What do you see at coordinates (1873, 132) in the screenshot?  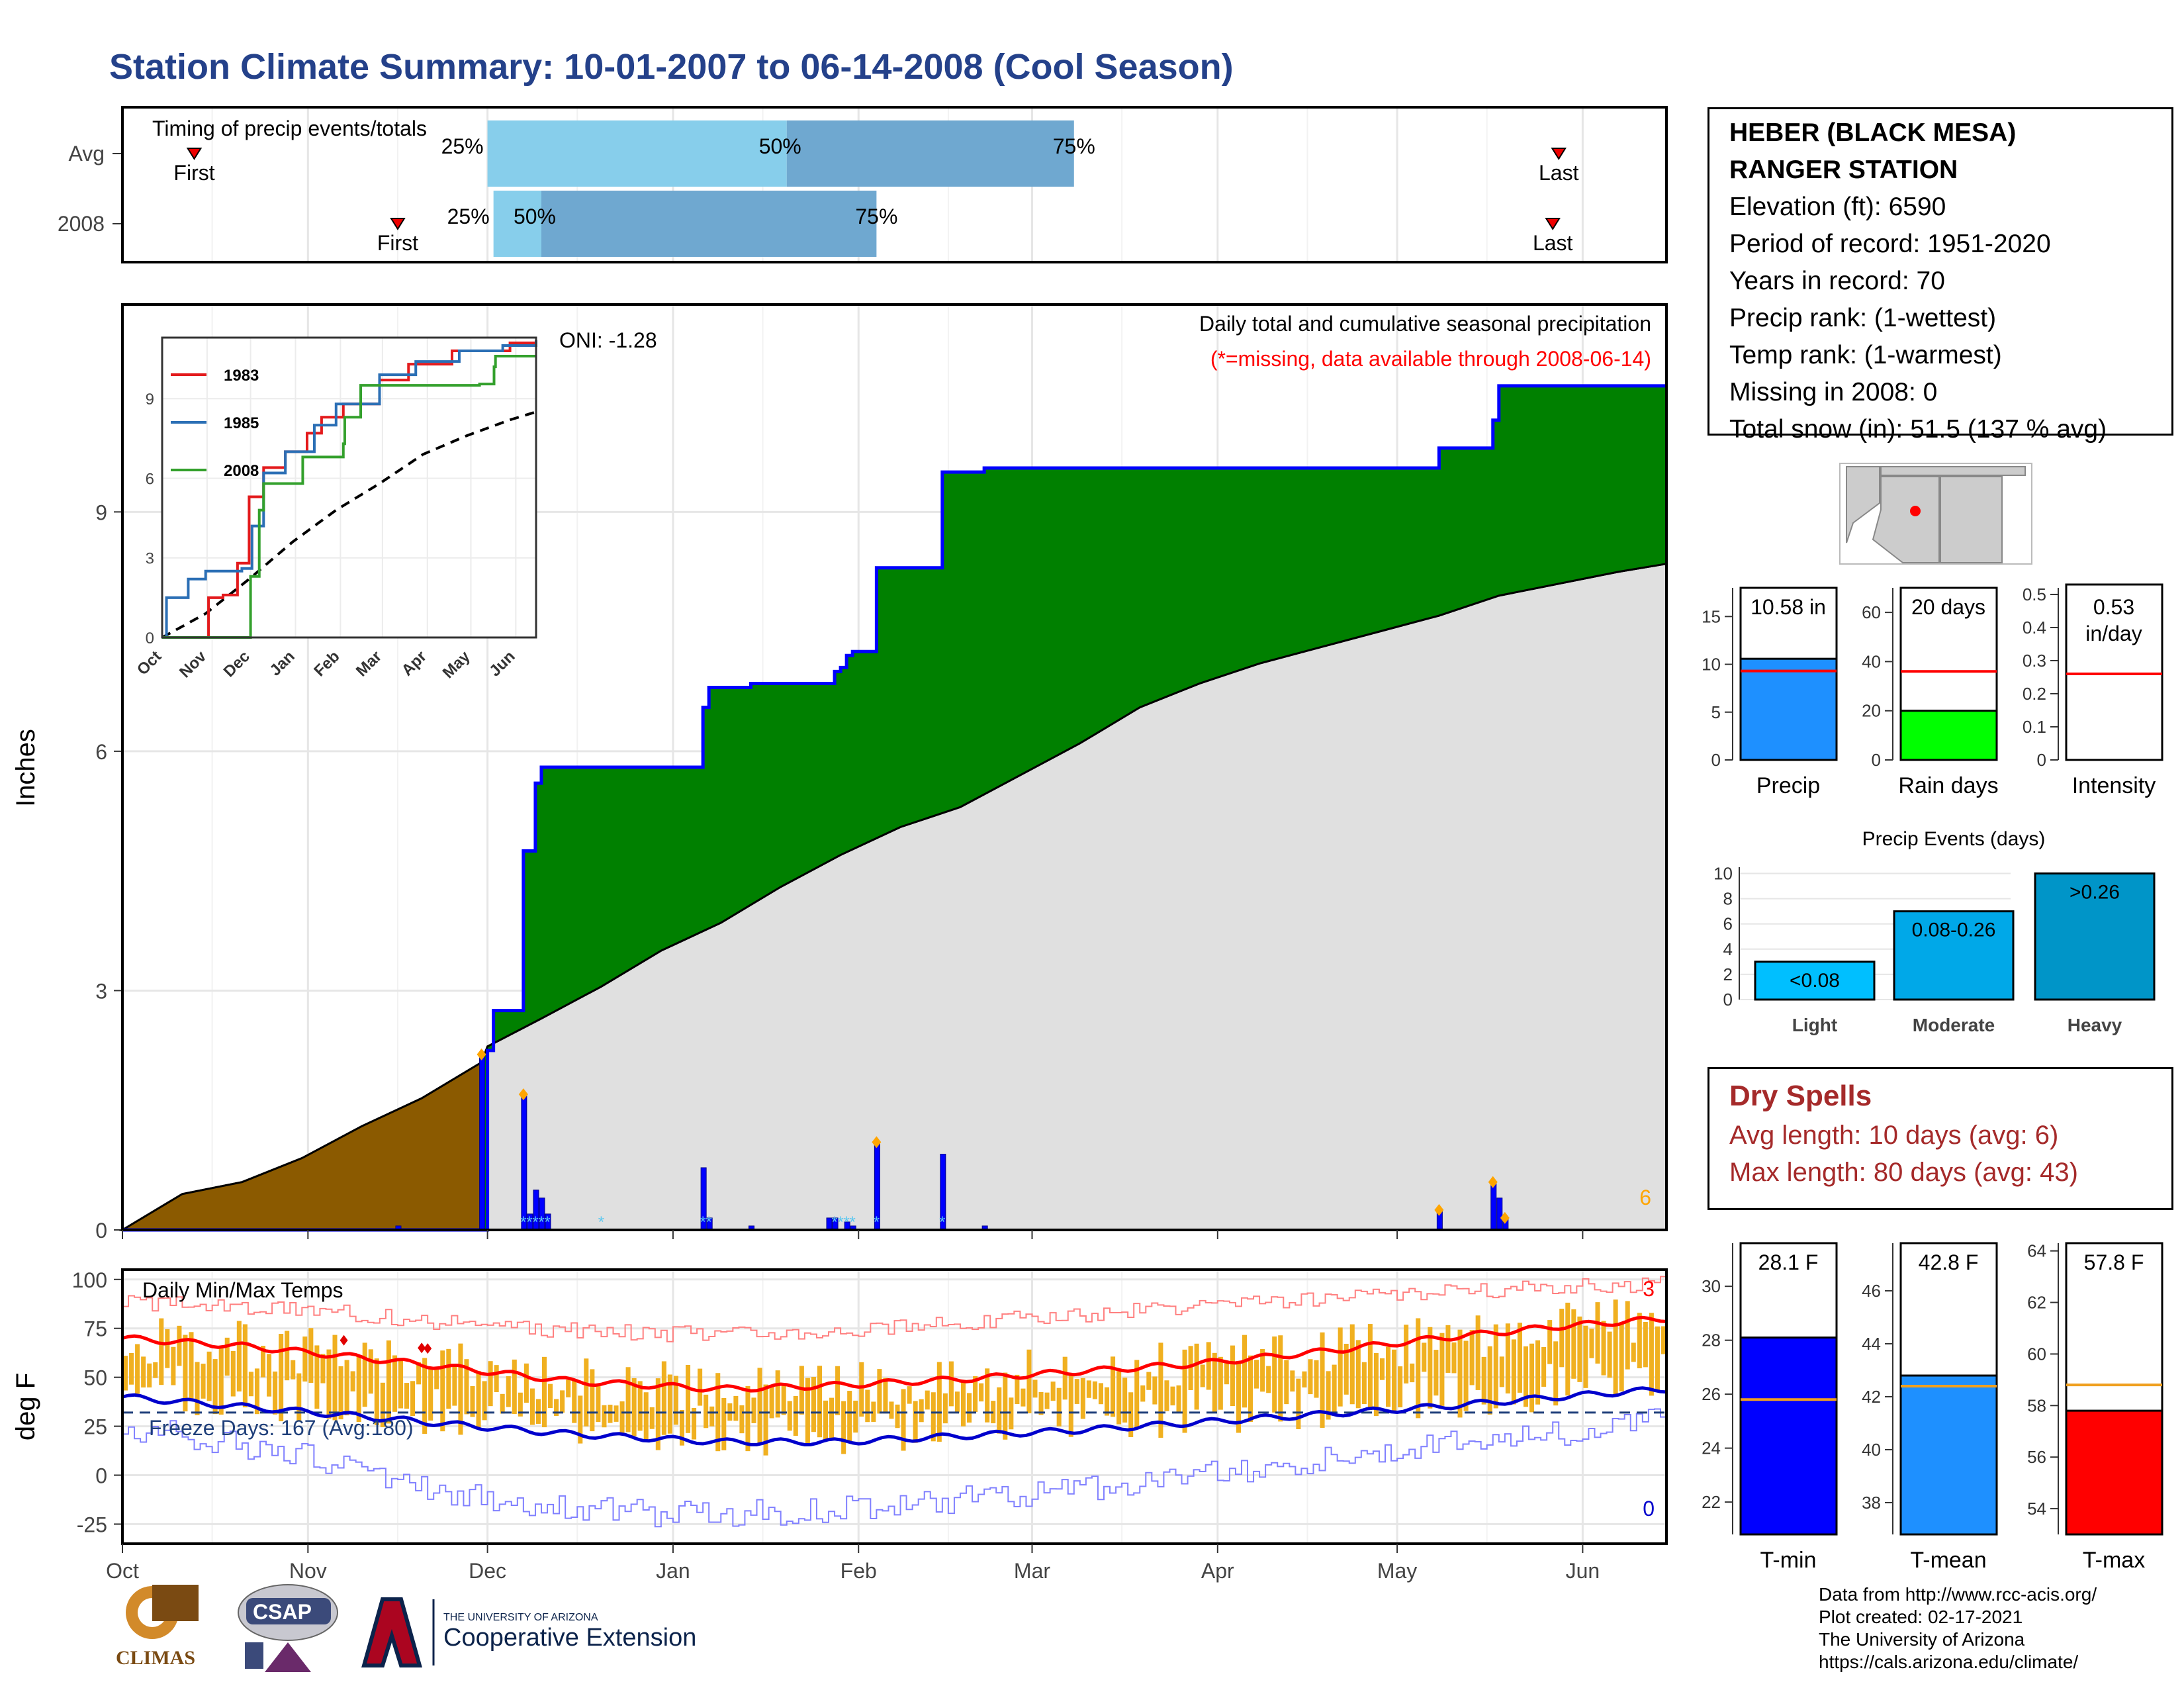 I see `station-name-line1: HEBER (BLACK MESA)` at bounding box center [1873, 132].